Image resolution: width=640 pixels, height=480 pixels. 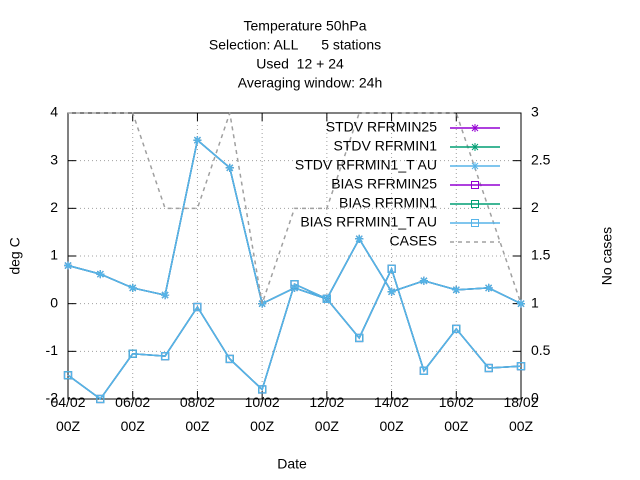 I want to click on y-tick-label: 3, so click(x=54, y=159).